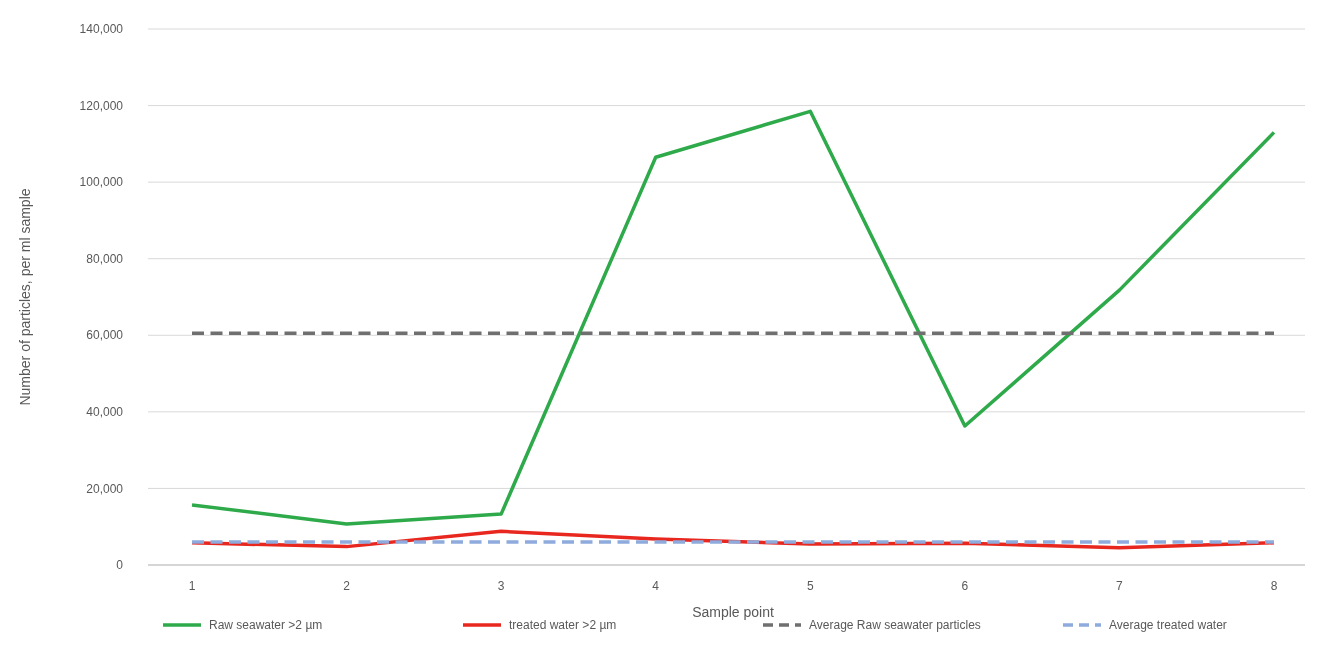 The height and width of the screenshot is (651, 1333). I want to click on x-axis-title: Sample point, so click(733, 612).